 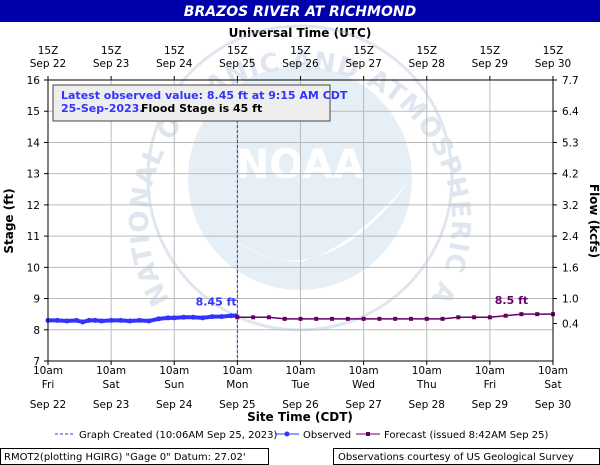 I want to click on x-tick-date: Sep 24, so click(x=174, y=405).